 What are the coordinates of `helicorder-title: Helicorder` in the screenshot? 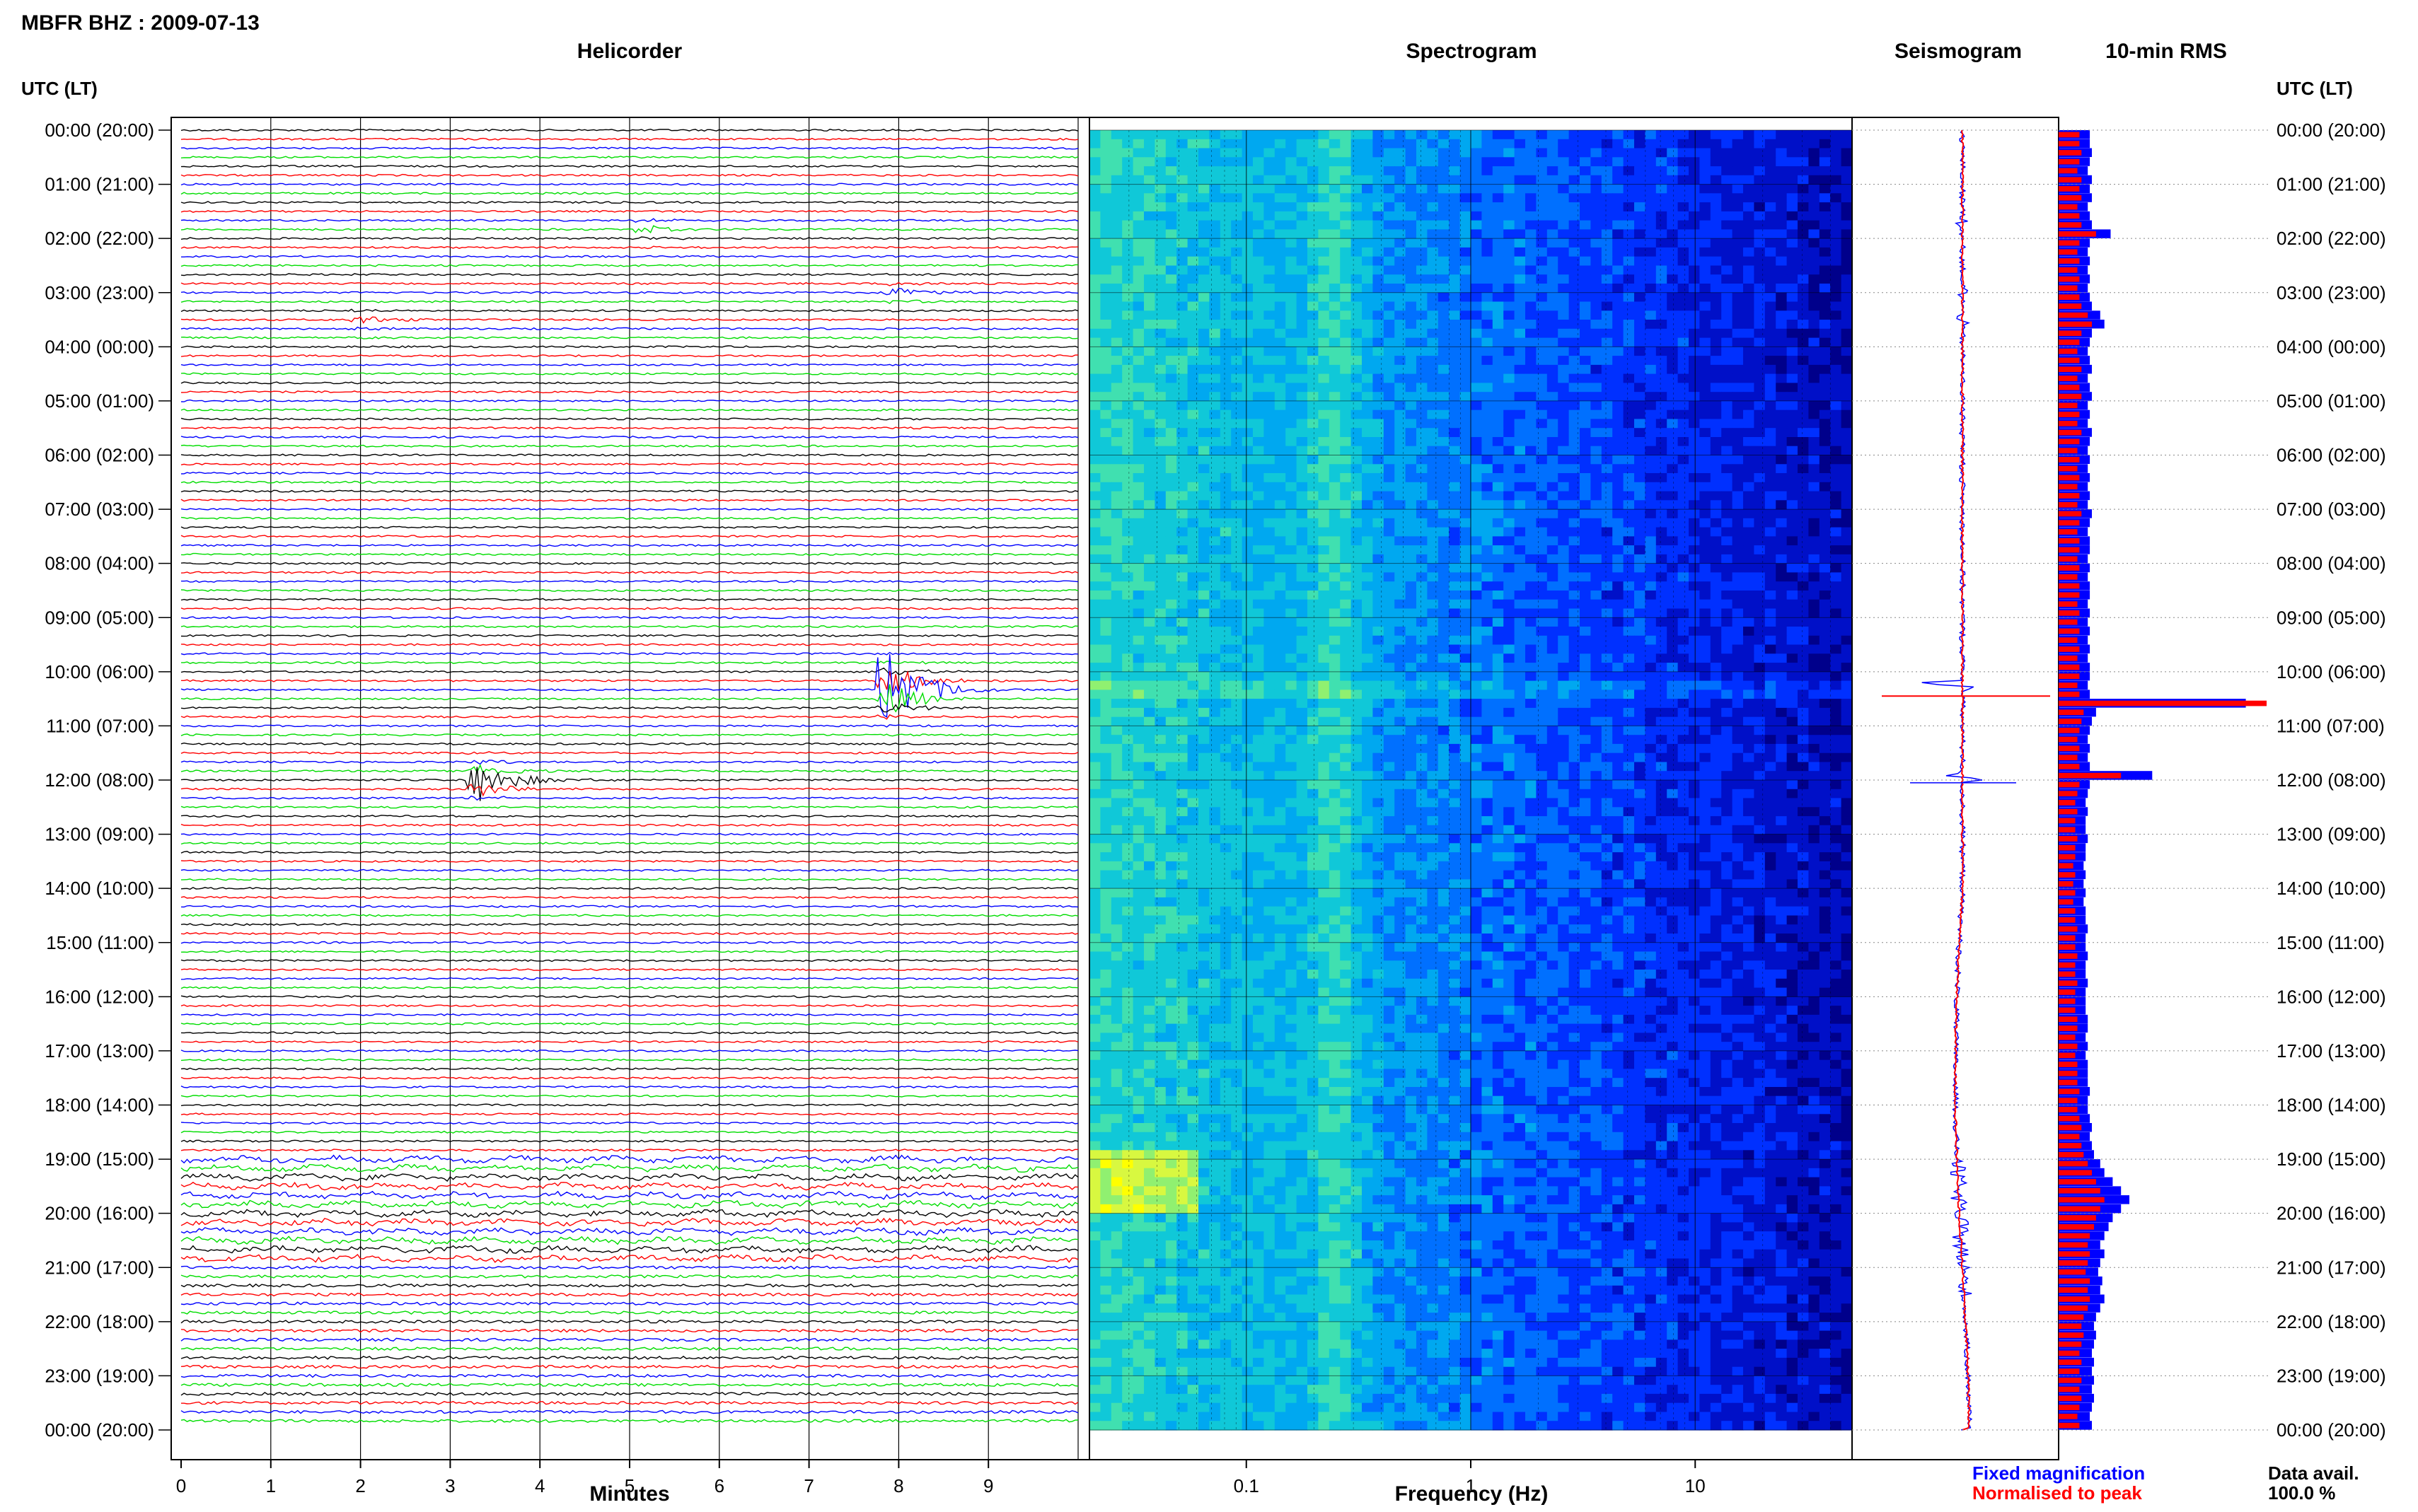 It's located at (630, 51).